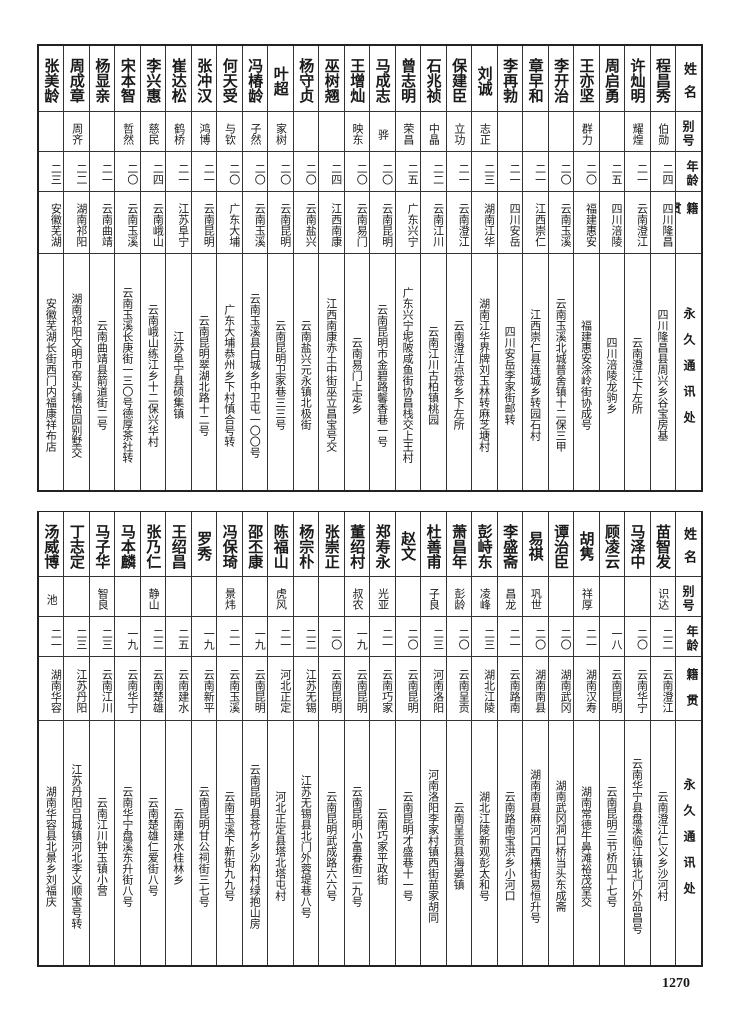 This screenshot has width=750, height=1019. Describe the element at coordinates (102, 223) in the screenshot. I see `person-origin: 云南曲靖` at that location.